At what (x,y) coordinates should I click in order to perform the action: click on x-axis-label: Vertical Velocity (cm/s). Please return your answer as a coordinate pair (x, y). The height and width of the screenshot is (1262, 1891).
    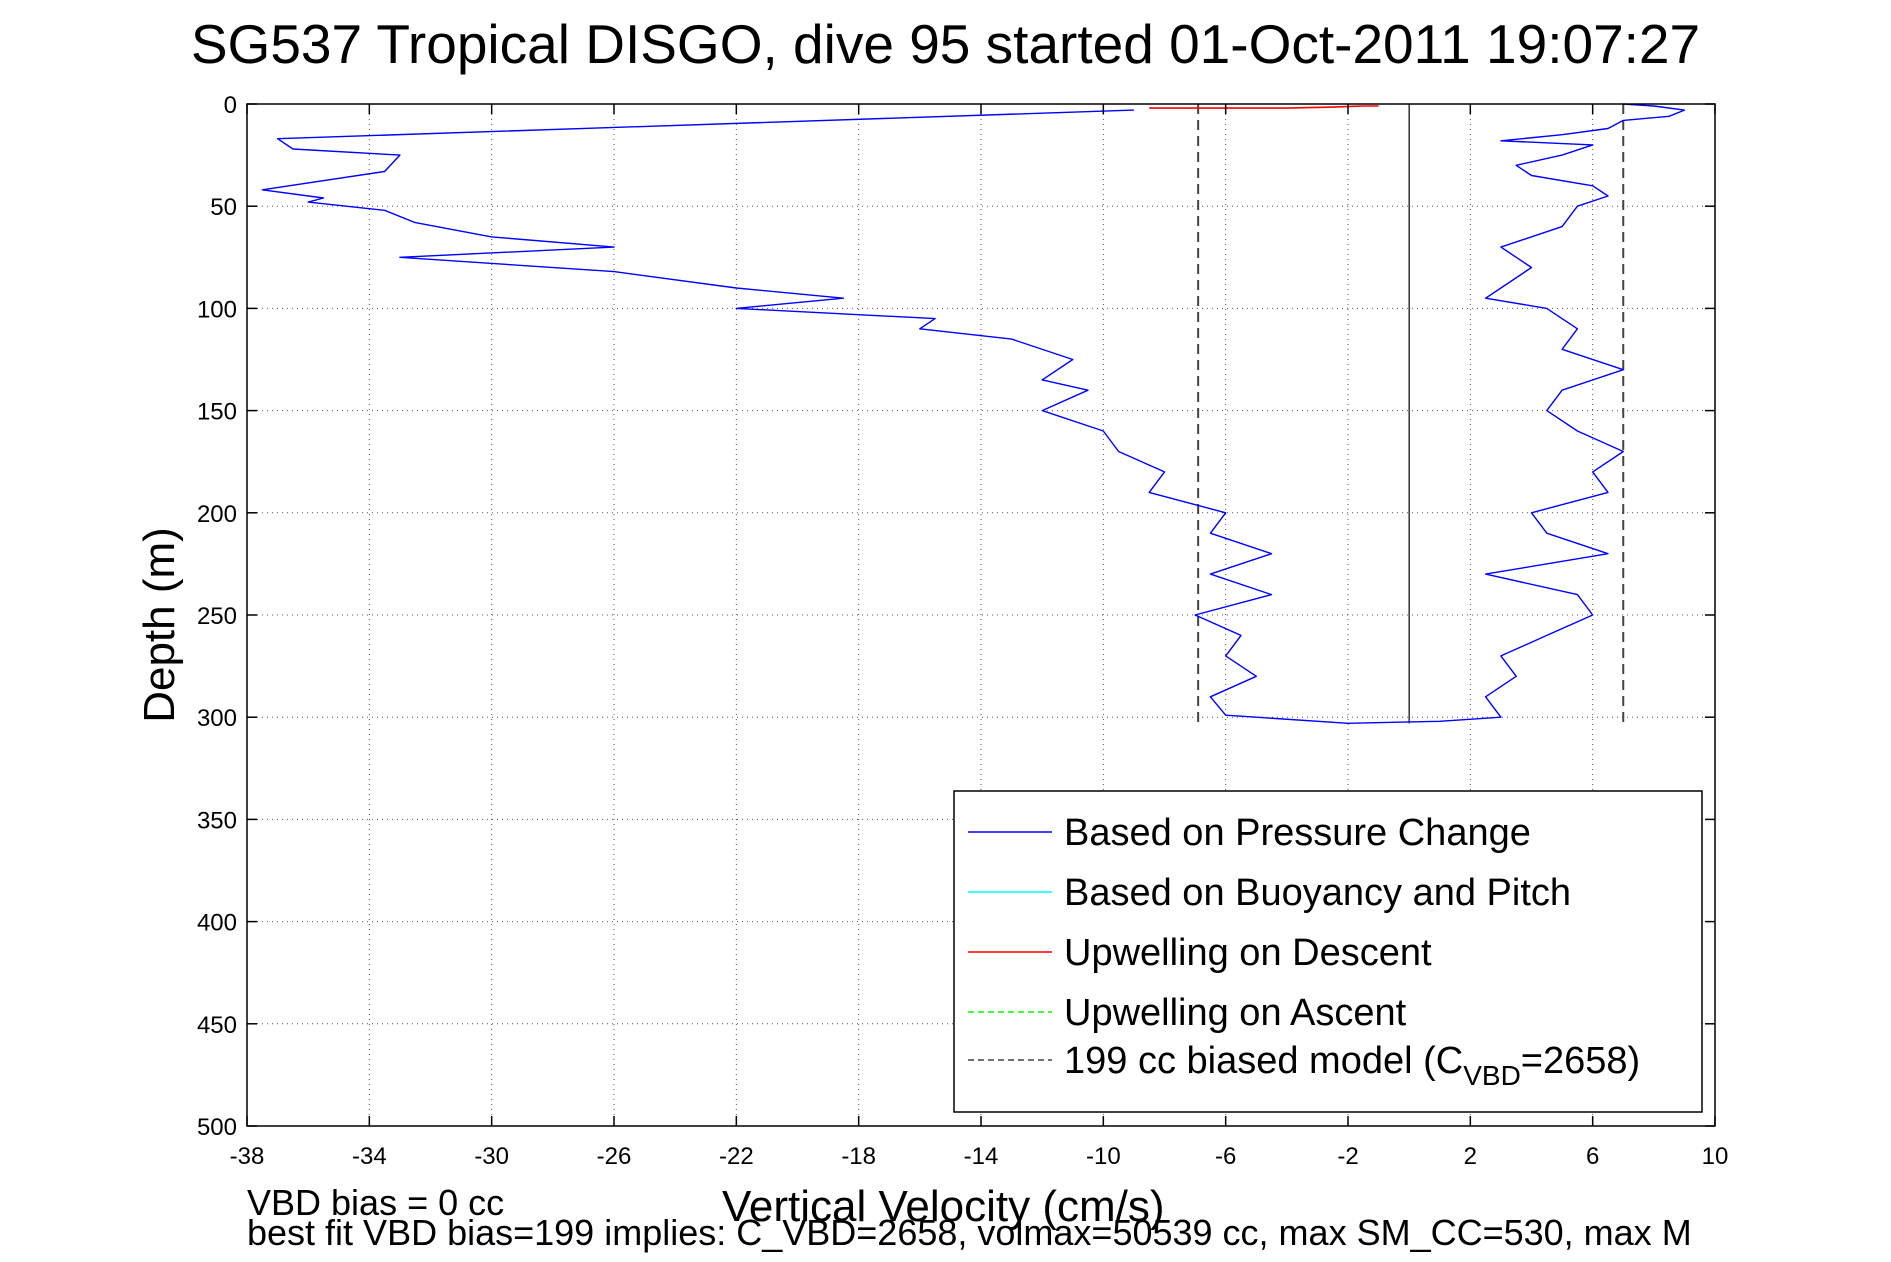
    Looking at the image, I should click on (943, 1206).